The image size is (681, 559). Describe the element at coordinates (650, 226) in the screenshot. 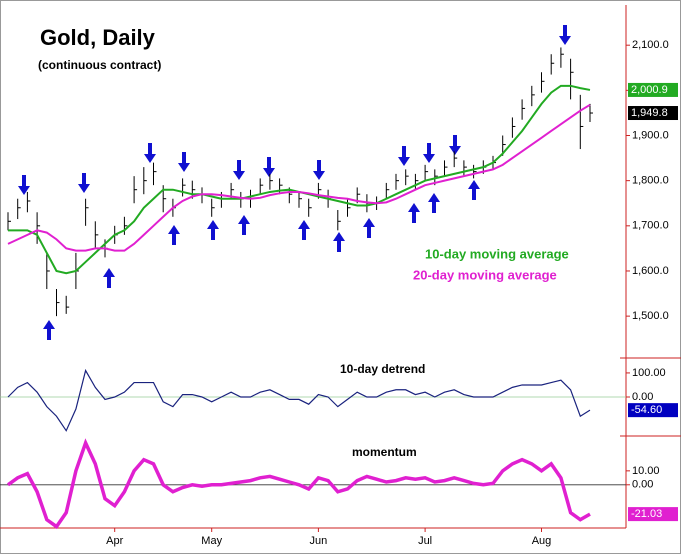

I see `y-tick-label: 1,700.0` at that location.